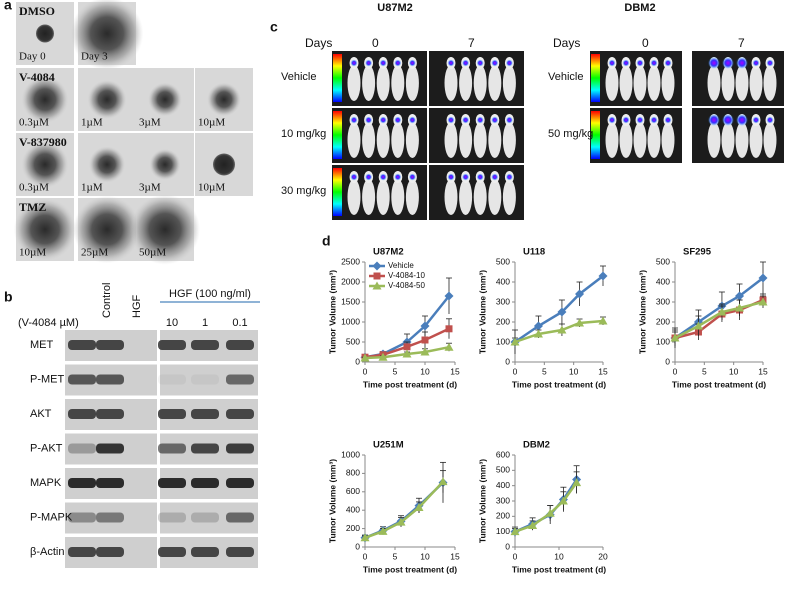 This screenshot has width=785, height=589. I want to click on x-tick-label: 20, so click(603, 556).